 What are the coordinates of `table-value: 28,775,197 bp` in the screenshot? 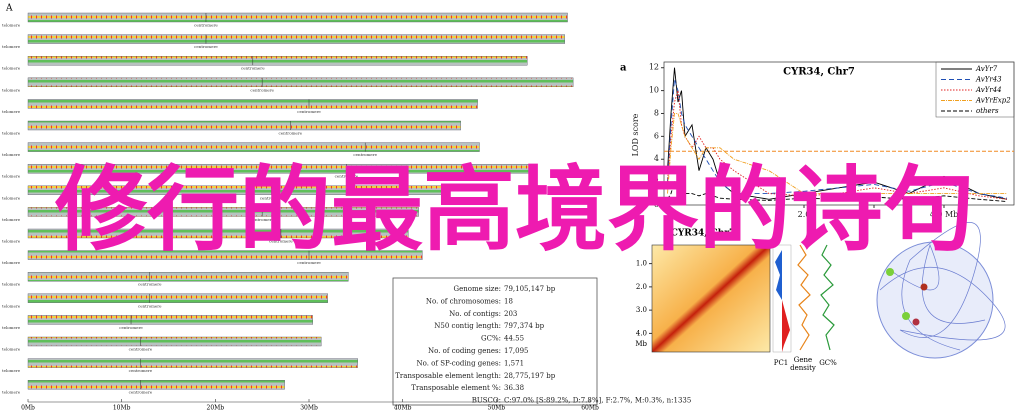 It's located at (530, 376).